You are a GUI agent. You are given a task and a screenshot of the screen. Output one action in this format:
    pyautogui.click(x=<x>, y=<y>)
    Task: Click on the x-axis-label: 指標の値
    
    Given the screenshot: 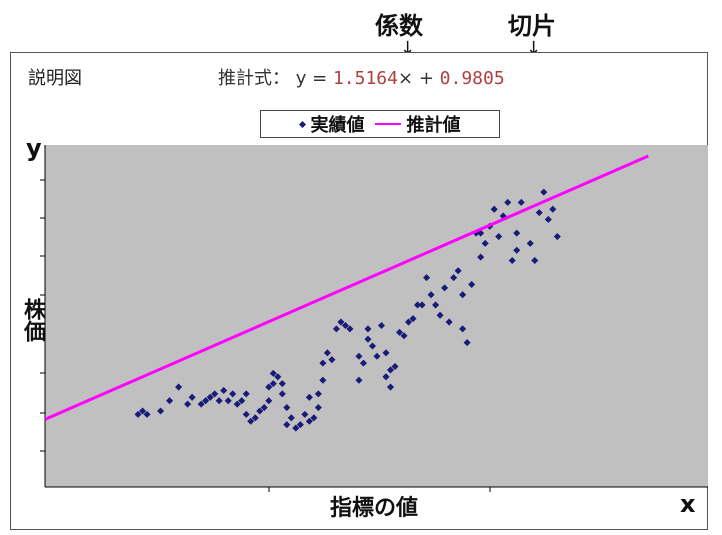 What is the action you would take?
    pyautogui.click(x=374, y=508)
    